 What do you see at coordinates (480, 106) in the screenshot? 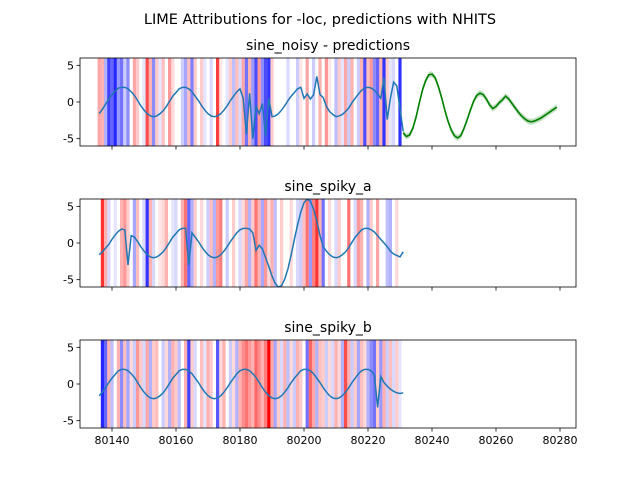
I see `prediction-band` at bounding box center [480, 106].